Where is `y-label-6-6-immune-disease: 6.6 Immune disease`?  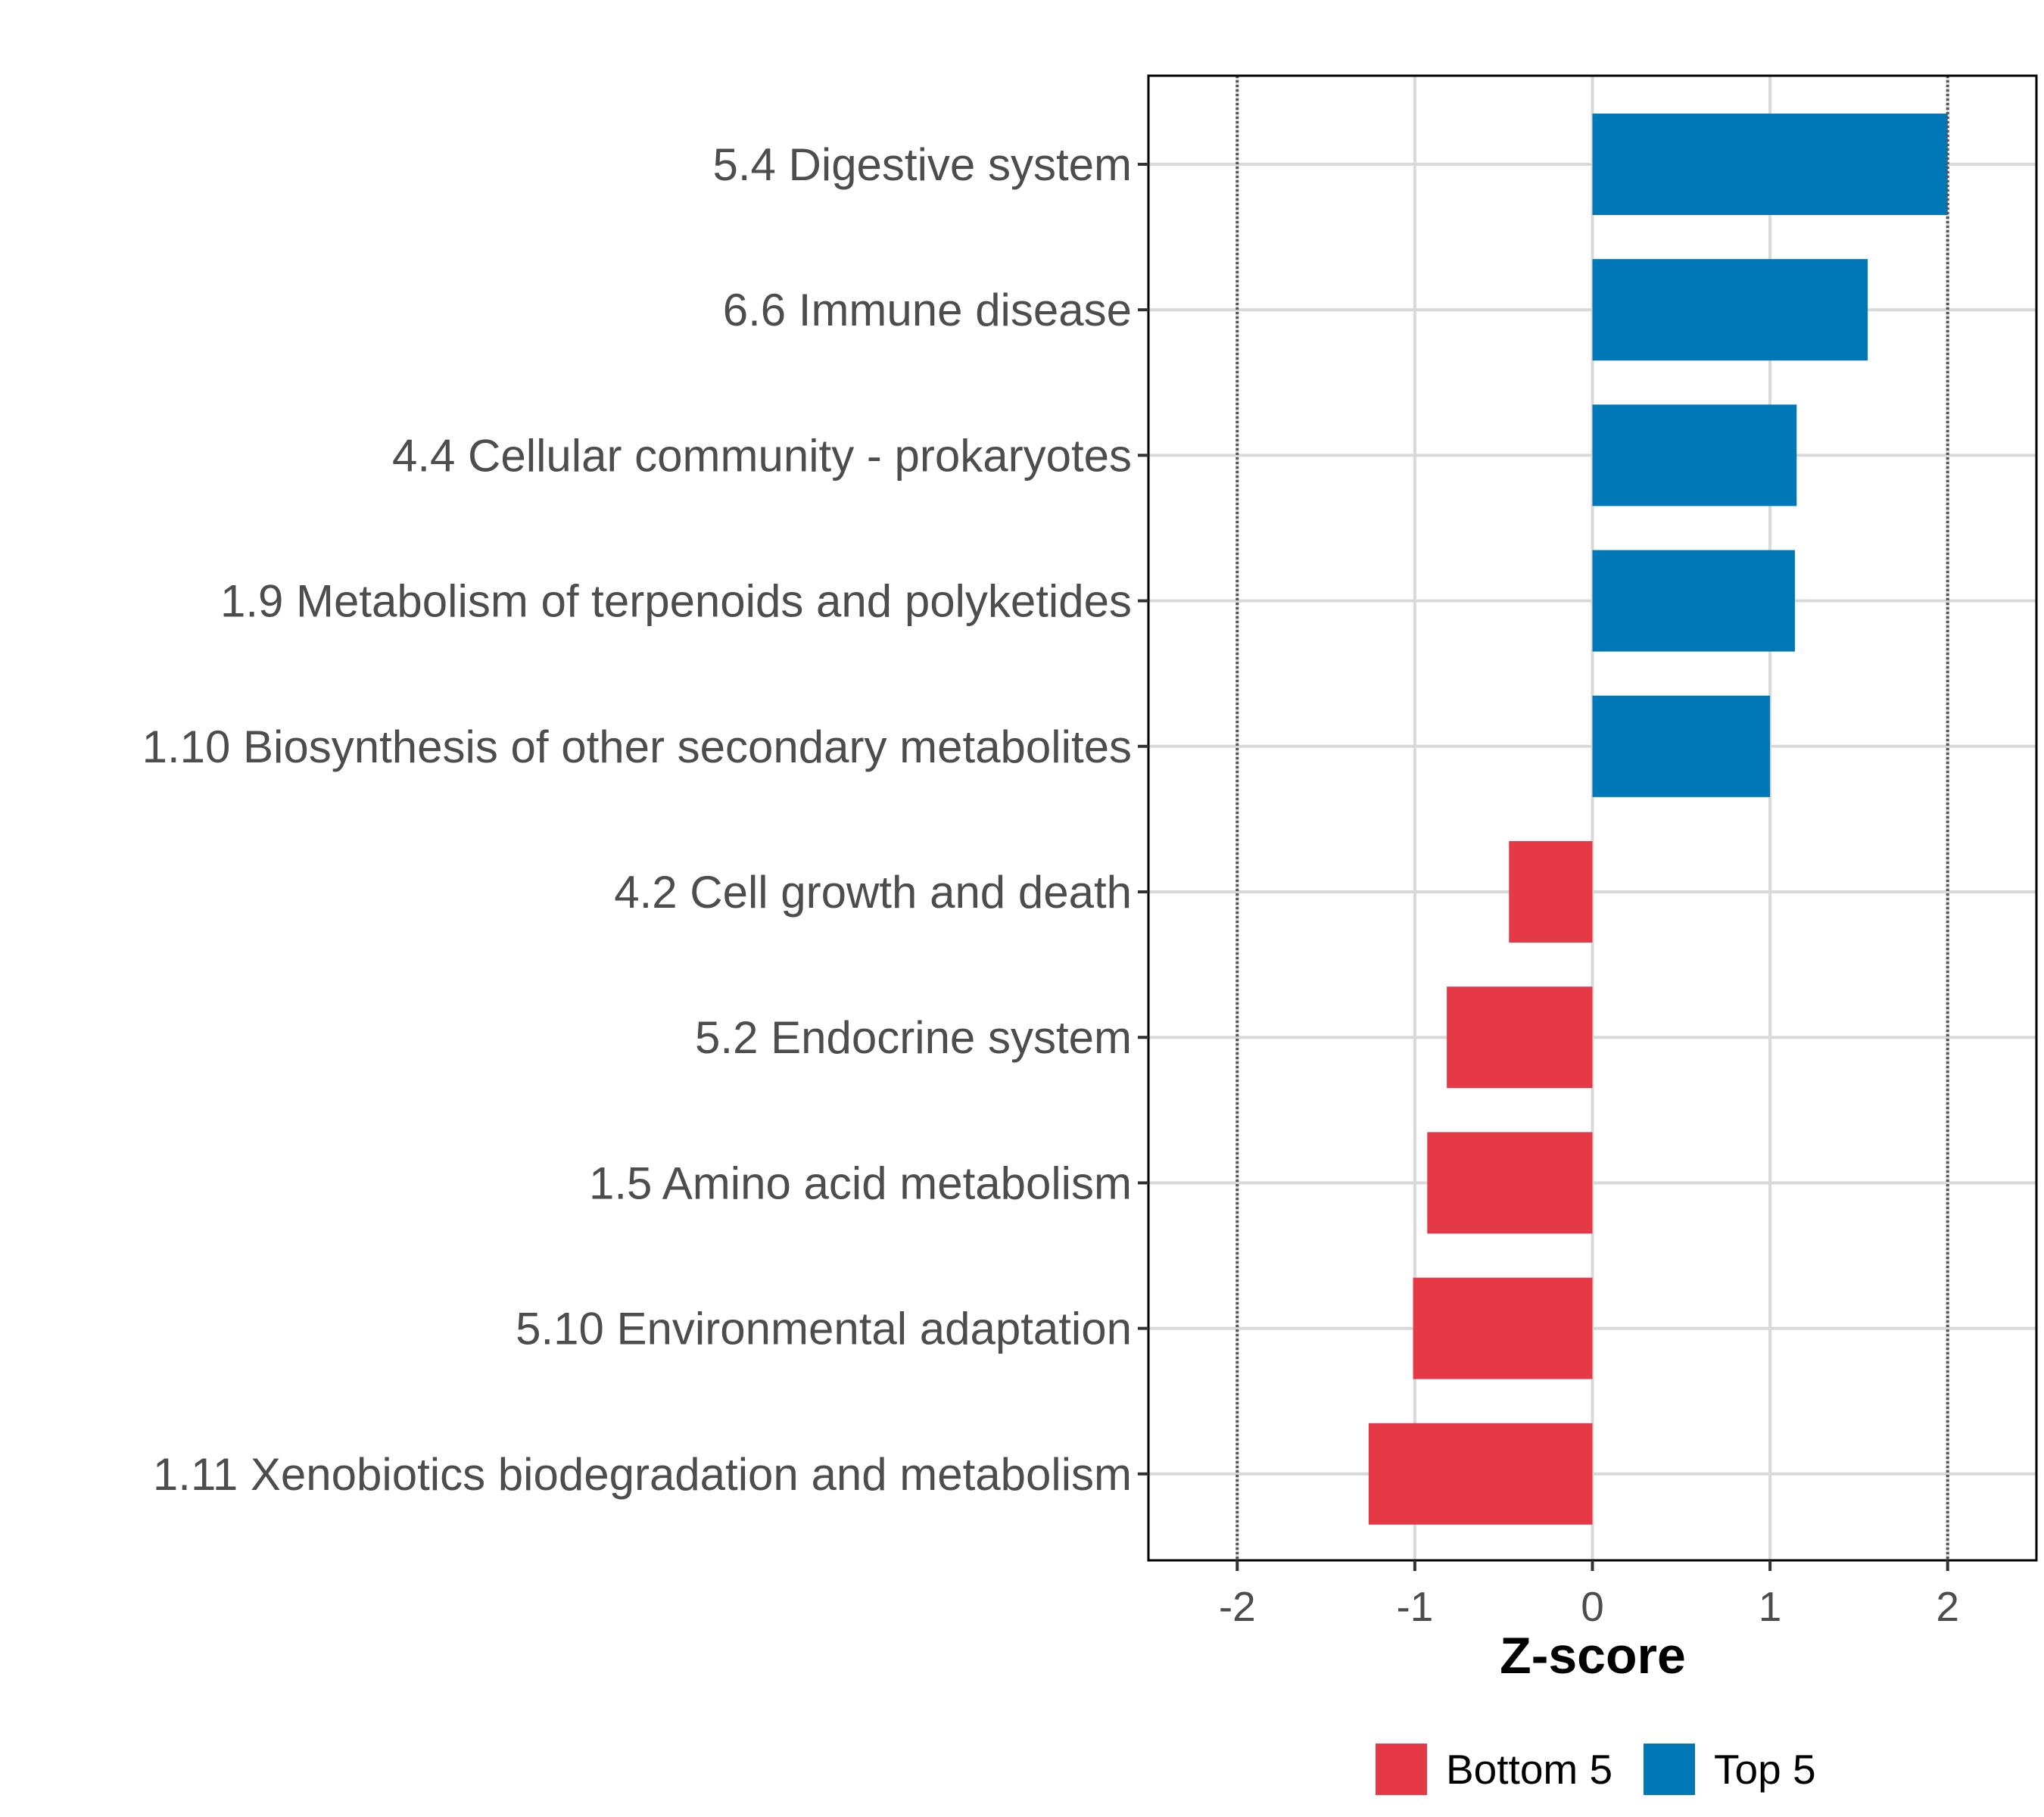 y-label-6-6-immune-disease: 6.6 Immune disease is located at coordinates (927, 310).